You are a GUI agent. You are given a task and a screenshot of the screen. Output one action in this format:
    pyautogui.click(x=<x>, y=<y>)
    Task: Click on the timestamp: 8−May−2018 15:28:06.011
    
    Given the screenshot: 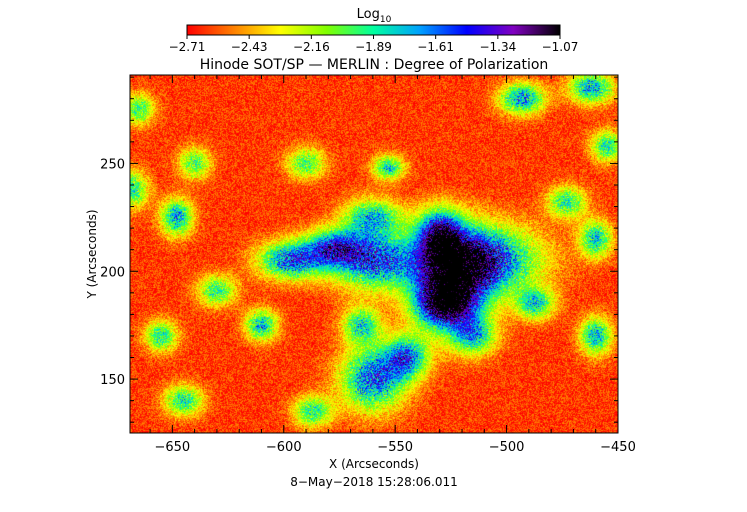 What is the action you would take?
    pyautogui.click(x=374, y=482)
    